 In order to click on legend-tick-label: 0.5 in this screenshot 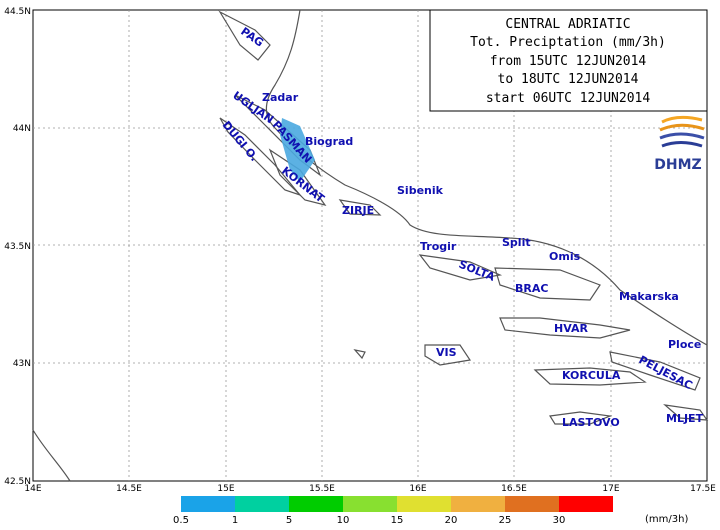, I will do `click(181, 520)`.